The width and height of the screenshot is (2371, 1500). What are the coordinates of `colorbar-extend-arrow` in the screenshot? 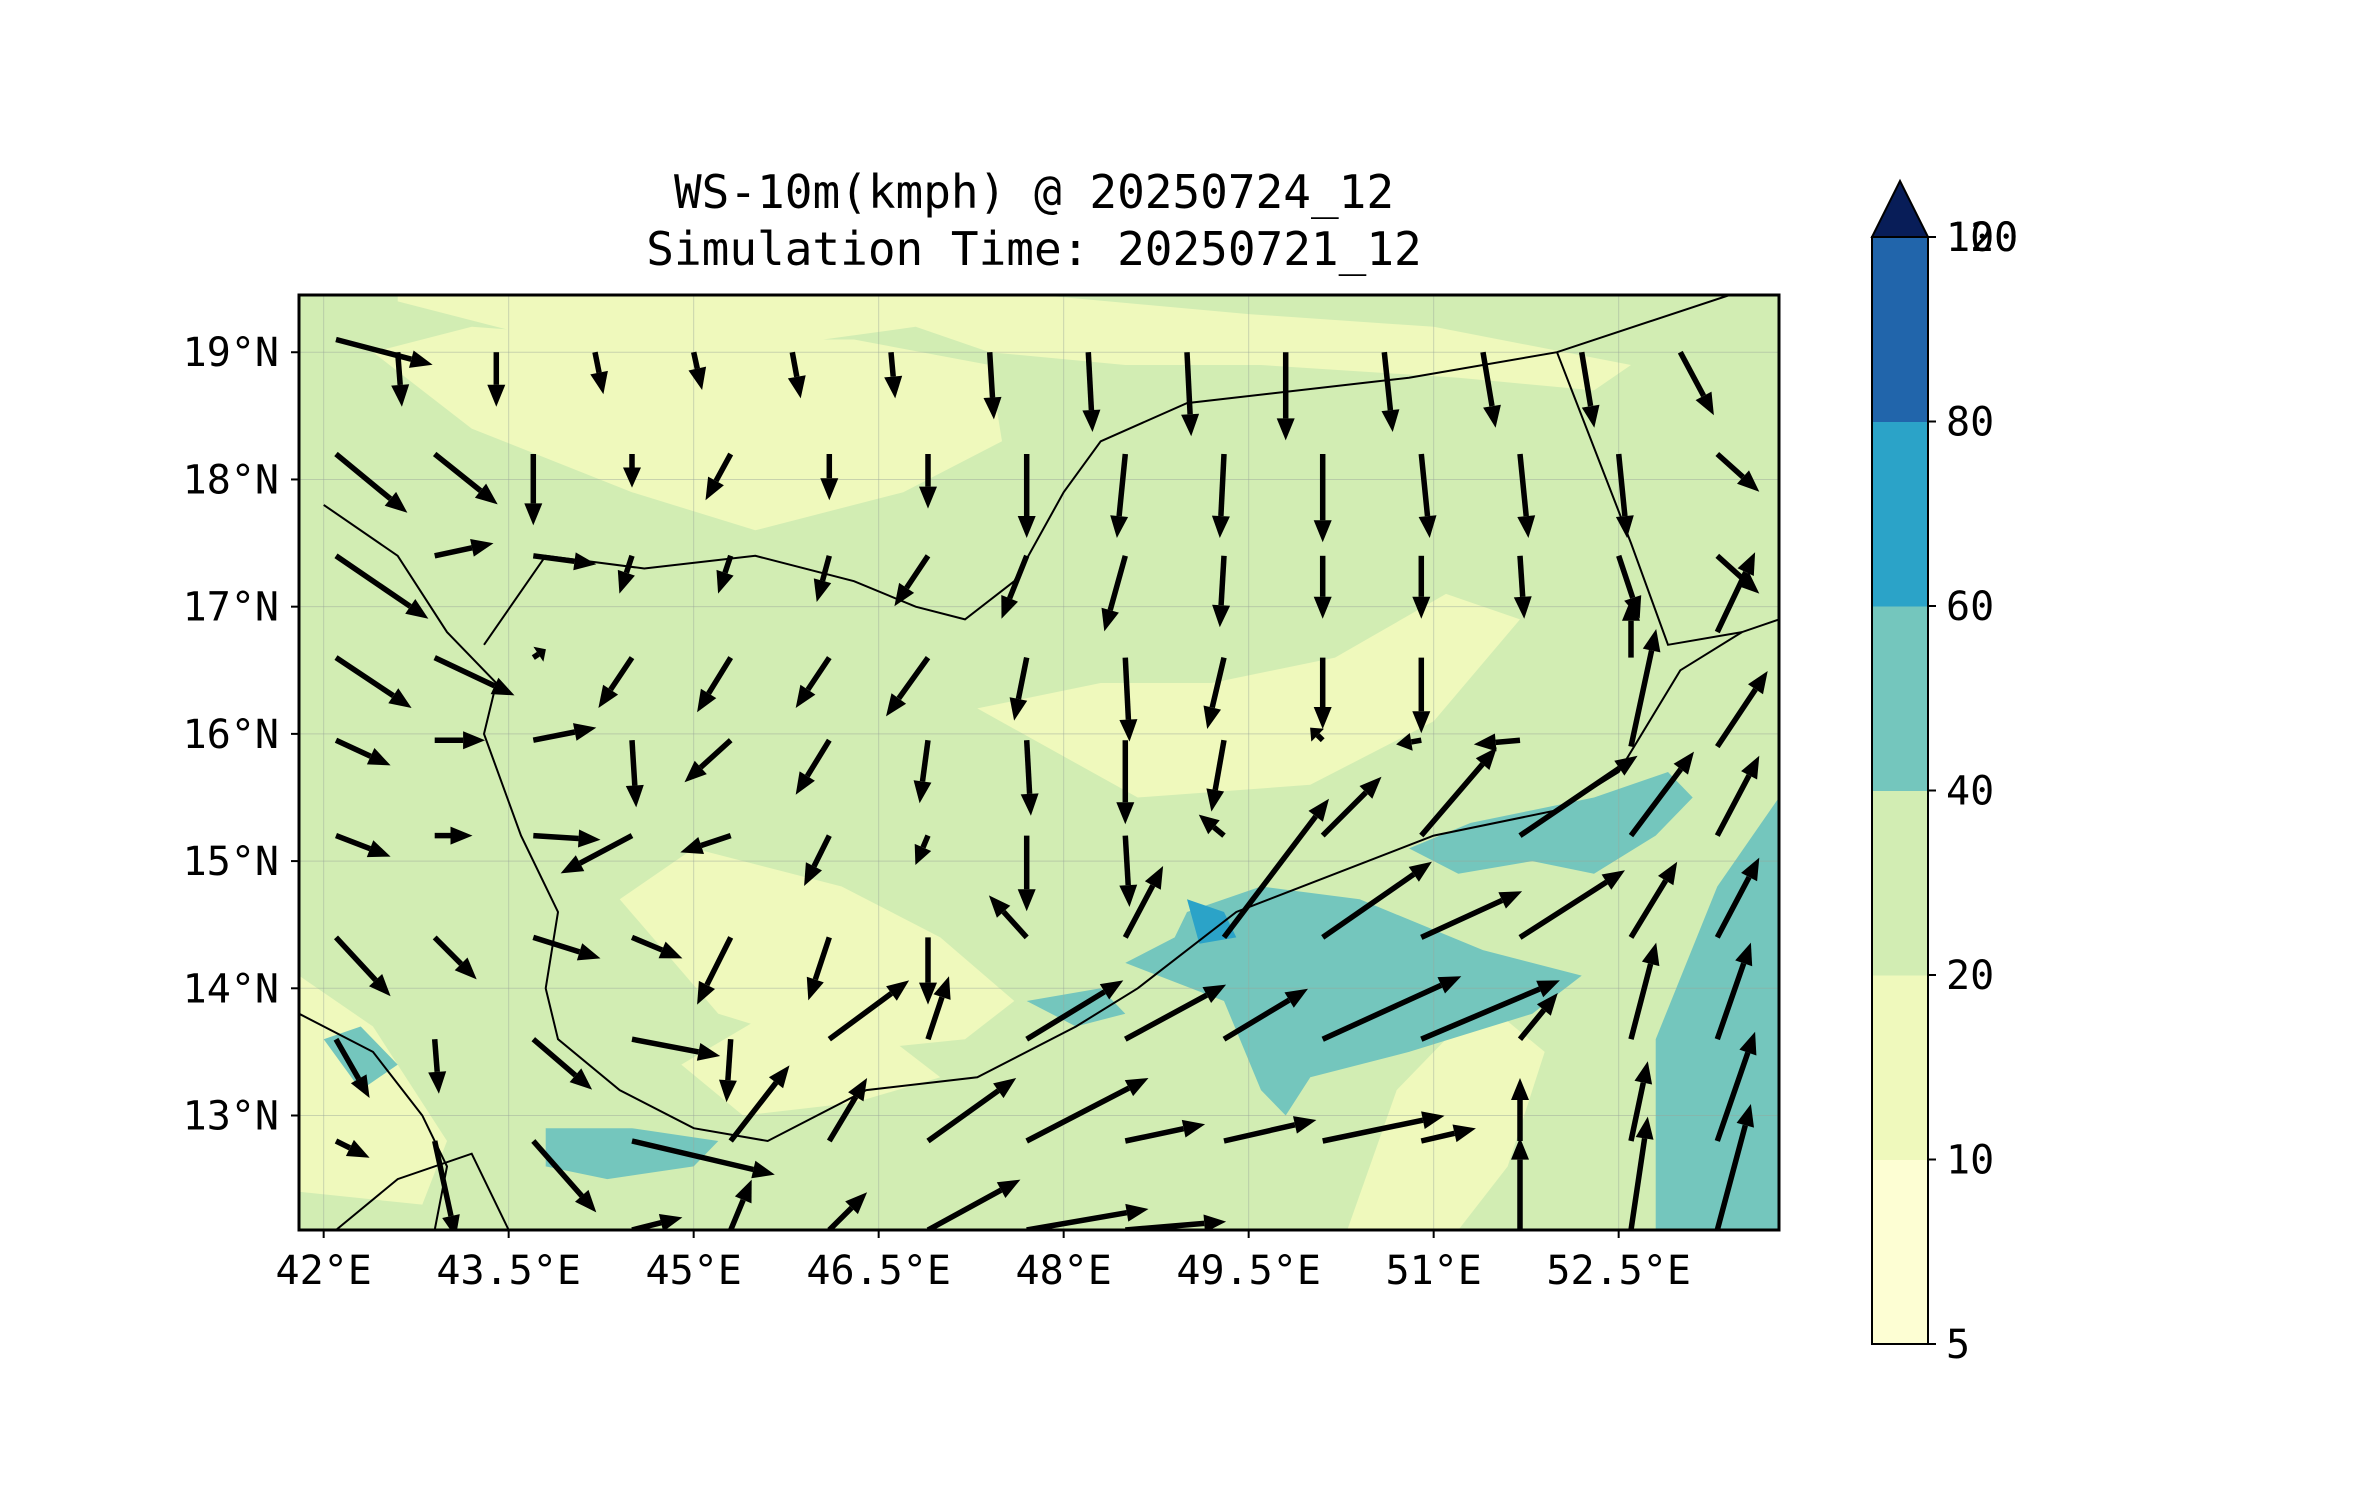 It's located at (1900, 208).